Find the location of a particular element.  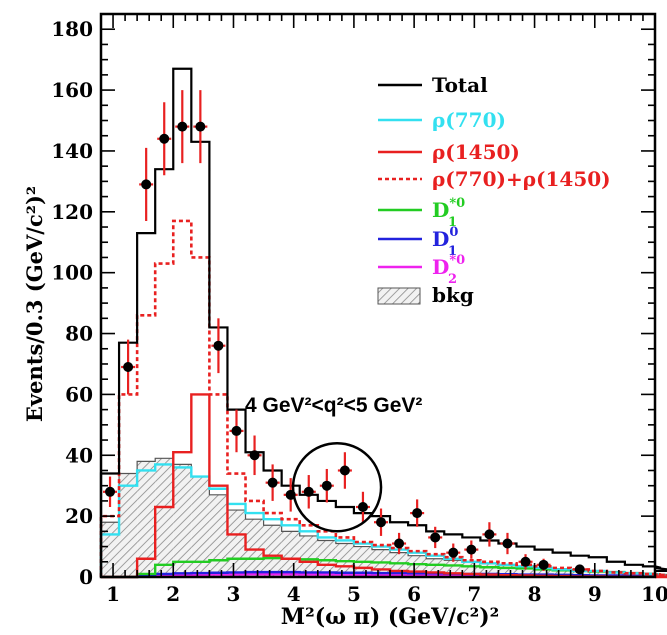

y-tick-label: 140 is located at coordinates (72, 151).